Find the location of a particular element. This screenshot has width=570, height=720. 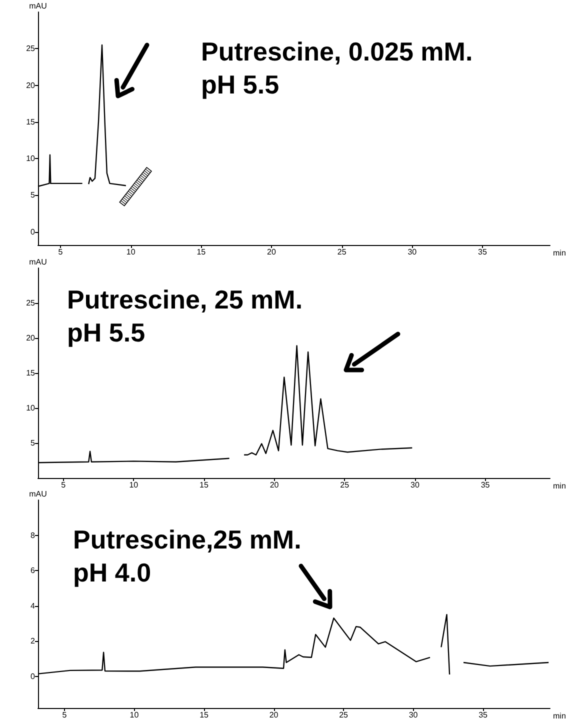

text: Putrescine, 25 mM. pH 5.5 is located at coordinates (185, 316).